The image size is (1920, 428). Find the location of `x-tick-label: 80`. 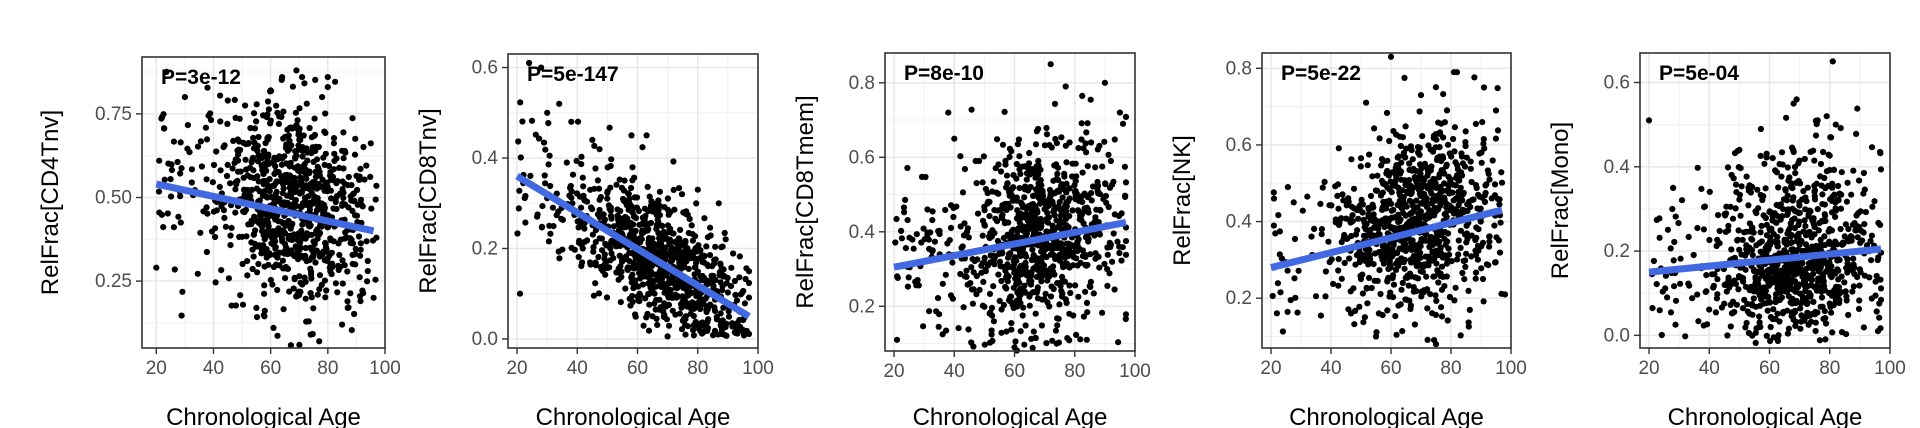

x-tick-label: 80 is located at coordinates (1074, 371).